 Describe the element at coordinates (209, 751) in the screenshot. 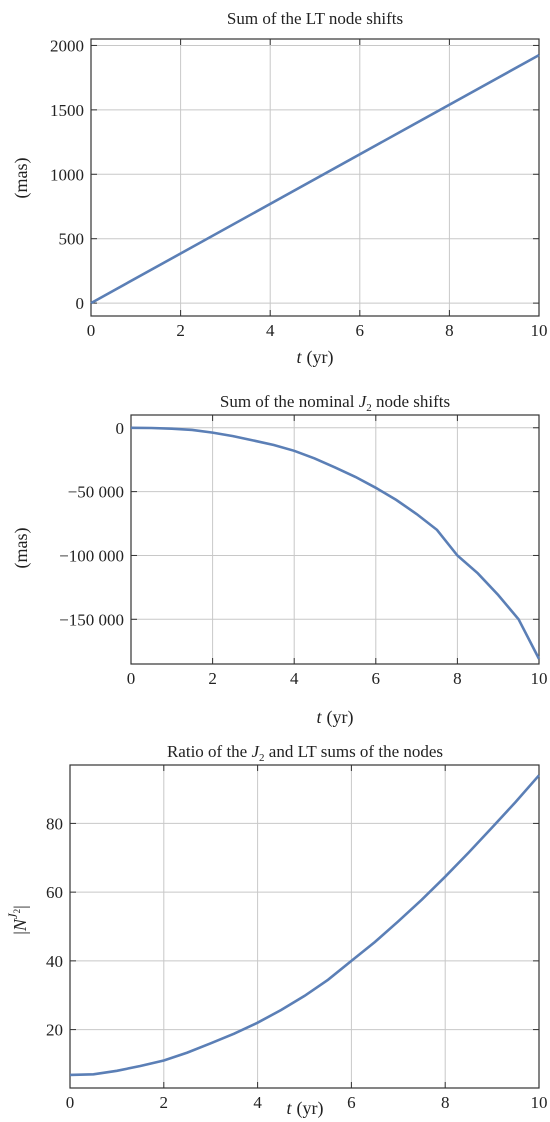

I see `title-text-pre: Ratio of the` at that location.